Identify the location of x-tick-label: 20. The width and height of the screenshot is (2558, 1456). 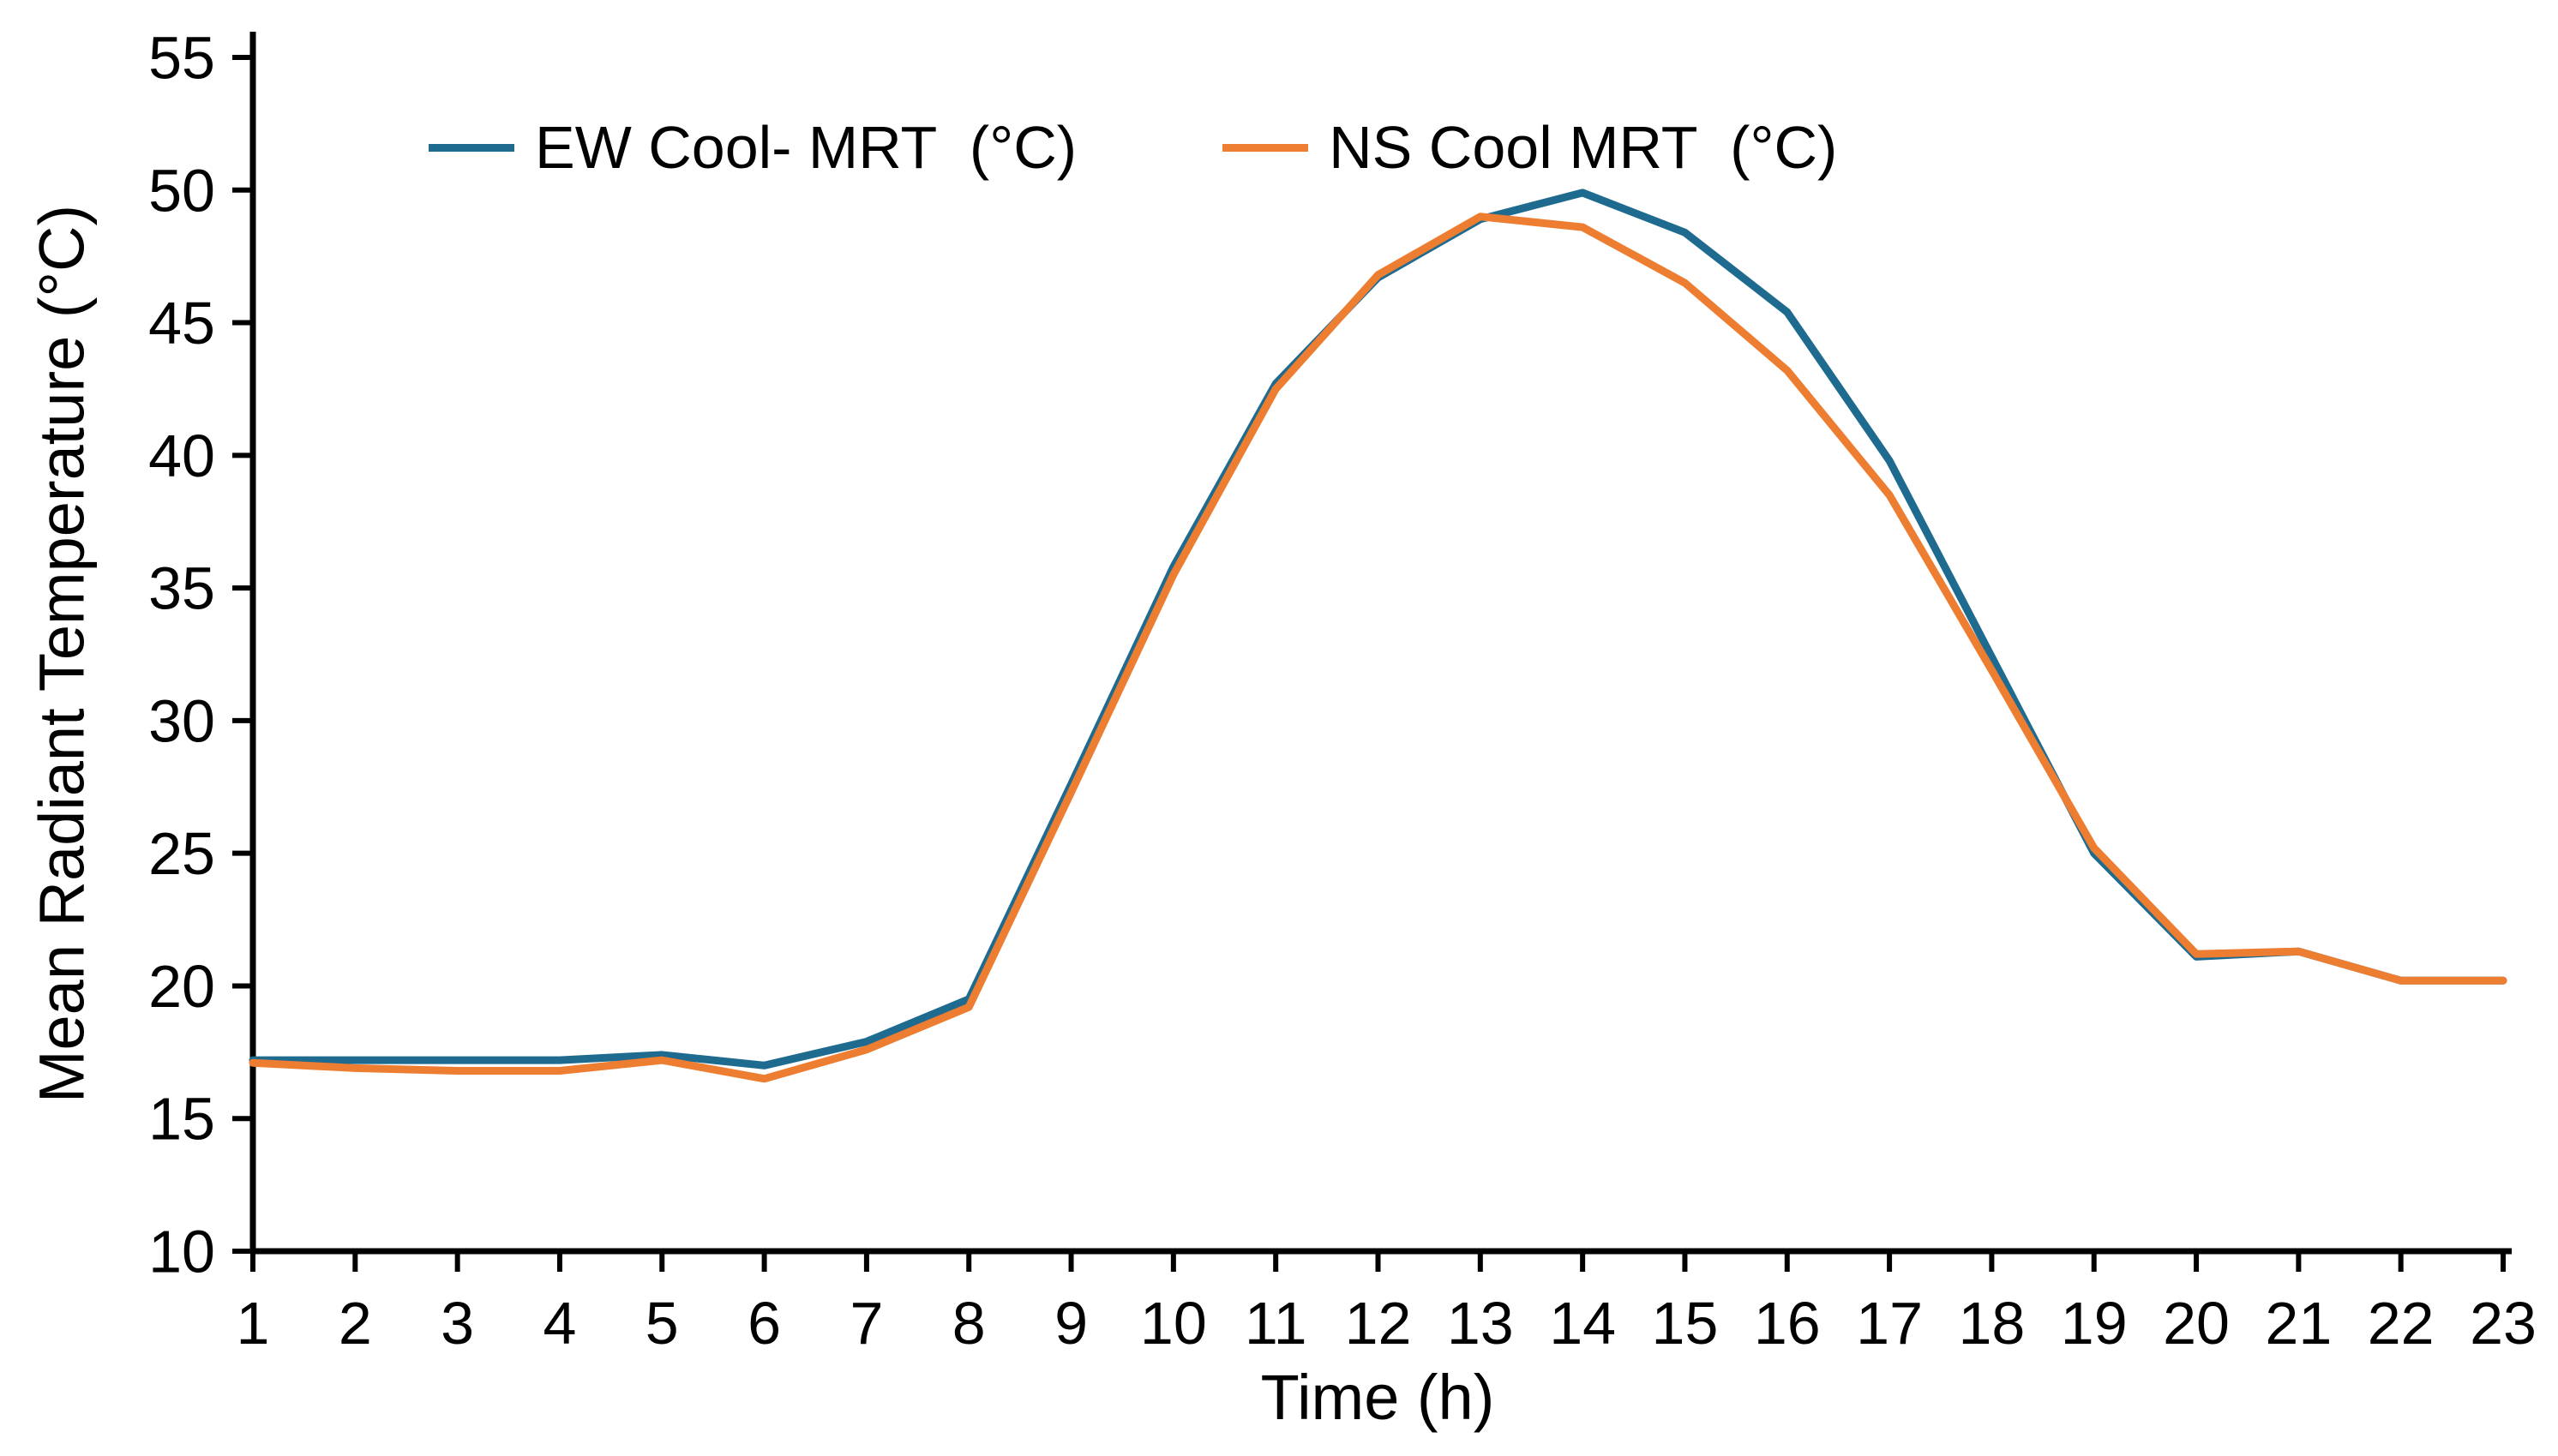
(2196, 1323).